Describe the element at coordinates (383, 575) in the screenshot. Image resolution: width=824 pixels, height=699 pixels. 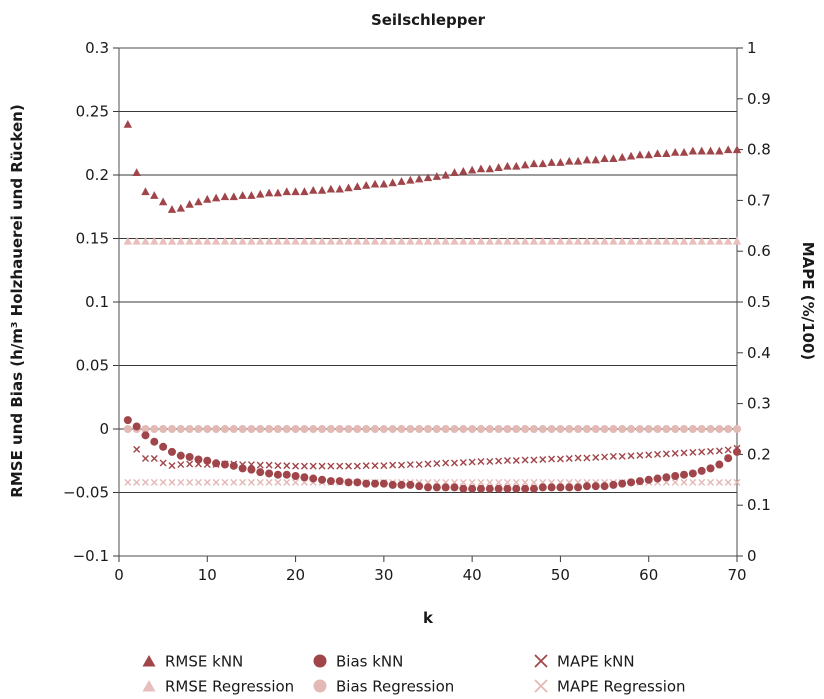
I see `x-tick-label-3: 30` at that location.